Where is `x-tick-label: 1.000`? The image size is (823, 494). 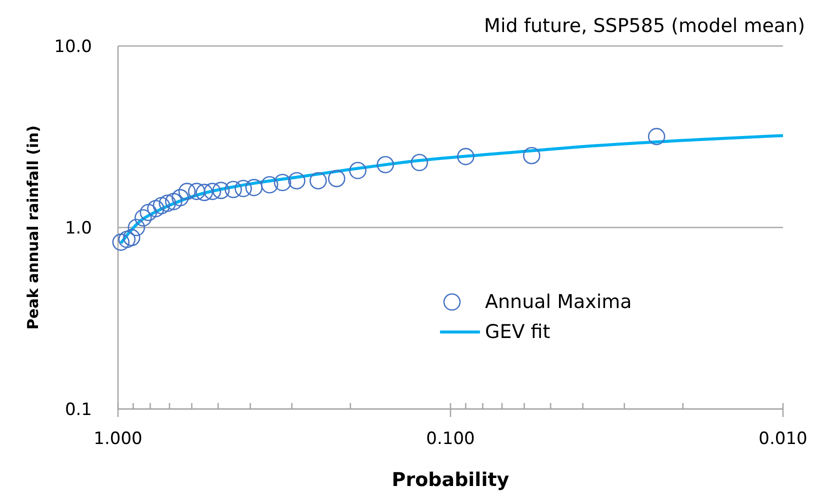 x-tick-label: 1.000 is located at coordinates (118, 439).